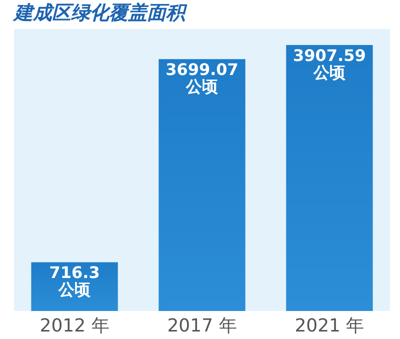 This screenshot has width=400, height=339. I want to click on x-tick-label: 2021 年, so click(329, 326).